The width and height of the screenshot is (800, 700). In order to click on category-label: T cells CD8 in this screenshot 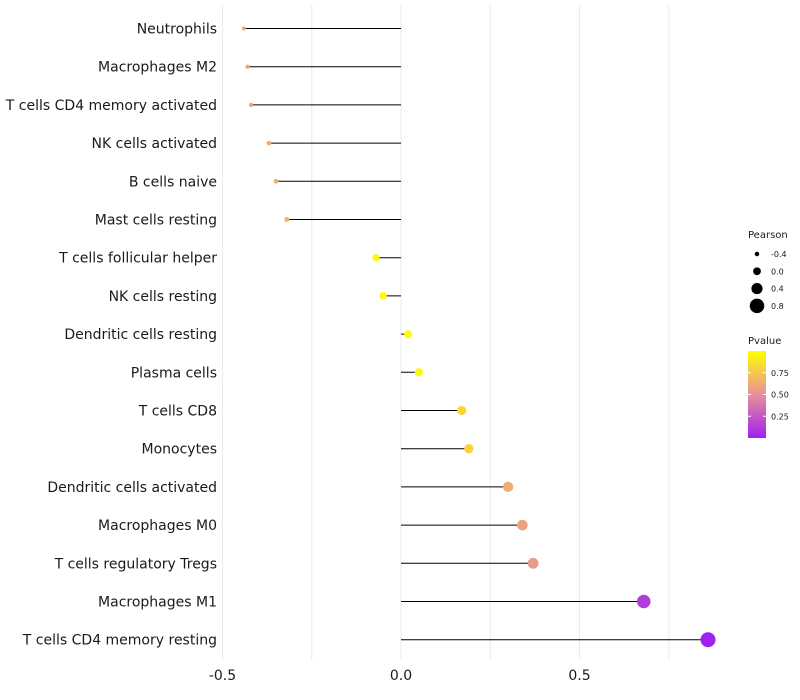, I will do `click(177, 412)`.